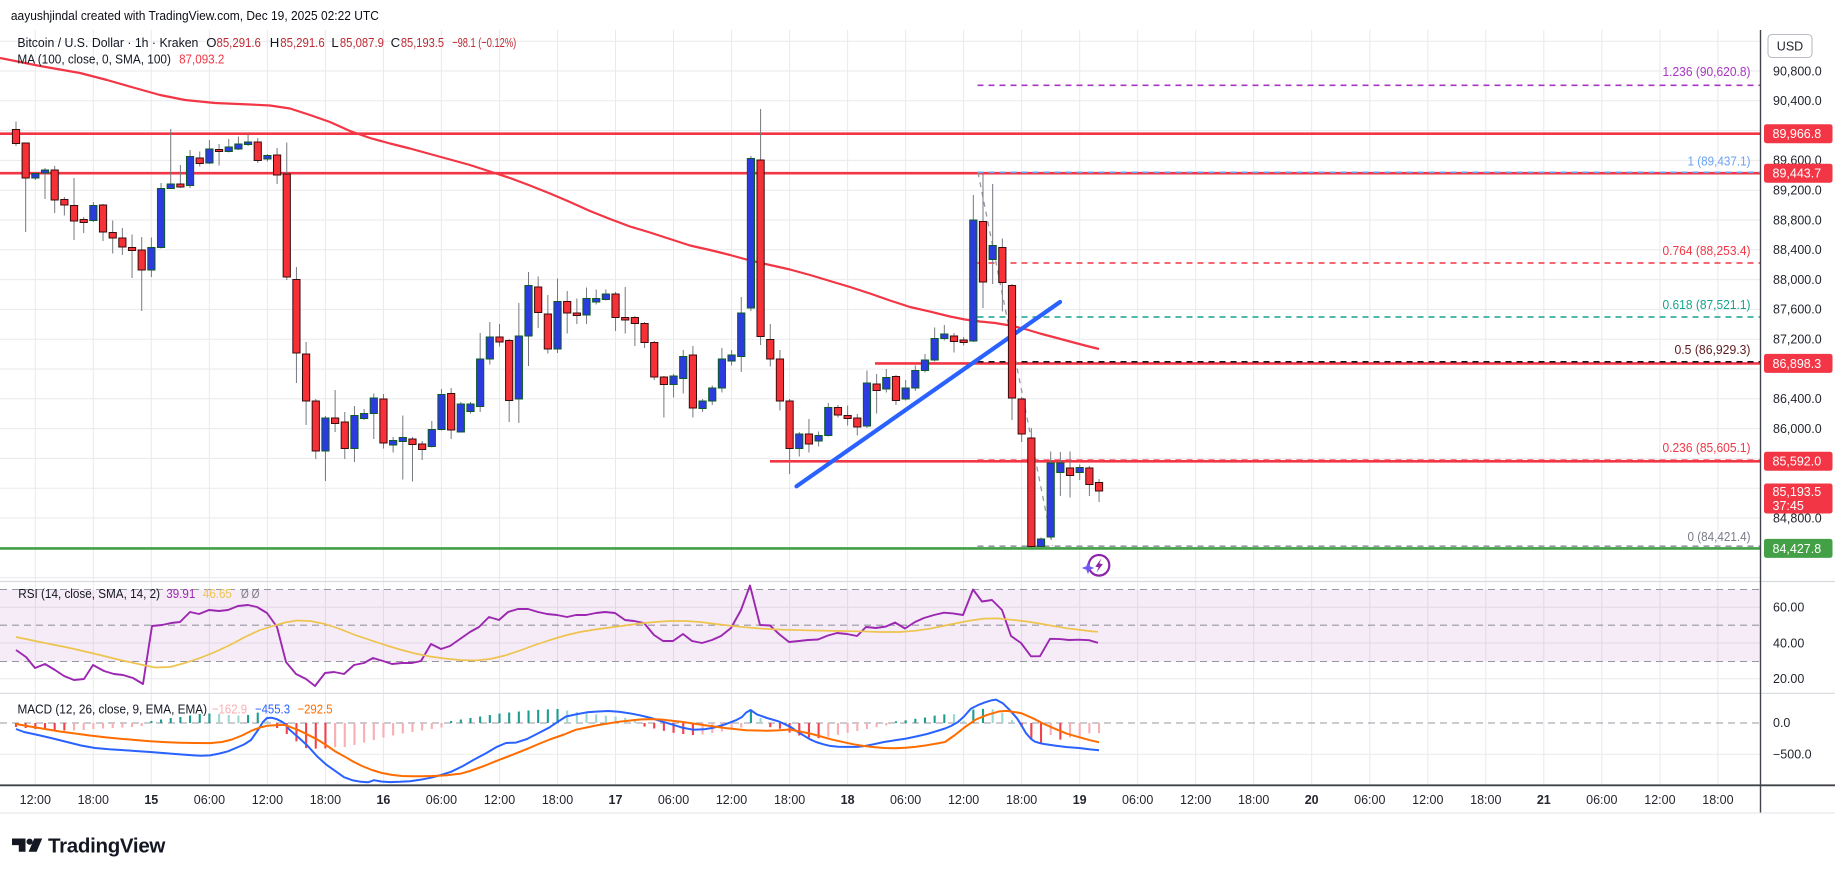 This screenshot has height=880, width=1835. What do you see at coordinates (201, 59) in the screenshot?
I see `svg-text: 87,093.2` at bounding box center [201, 59].